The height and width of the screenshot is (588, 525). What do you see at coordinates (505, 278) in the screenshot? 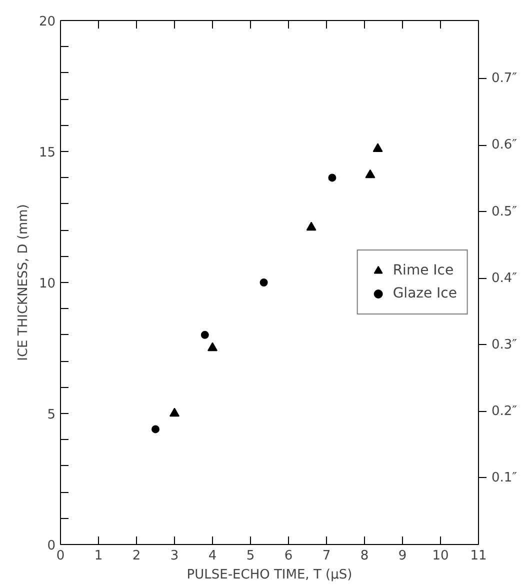
I see `y2-tick-label: 0.4″` at bounding box center [505, 278].